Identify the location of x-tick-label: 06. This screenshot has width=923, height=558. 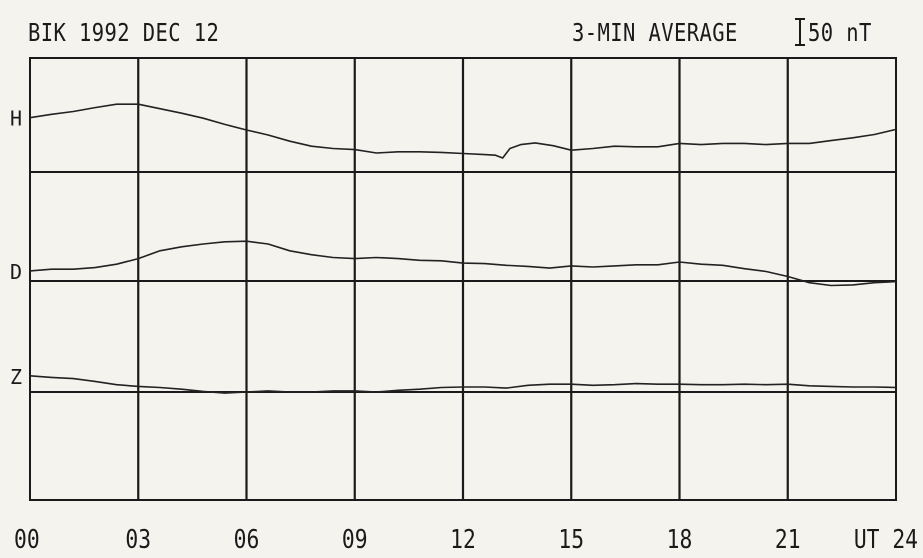
(247, 539).